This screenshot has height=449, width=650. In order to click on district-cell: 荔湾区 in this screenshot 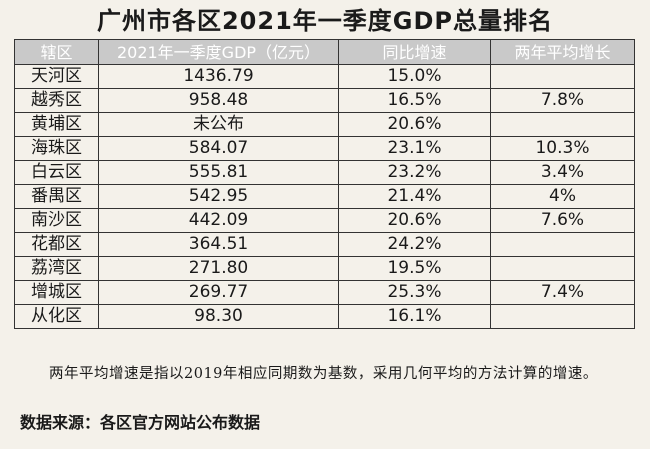, I will do `click(56, 268)`.